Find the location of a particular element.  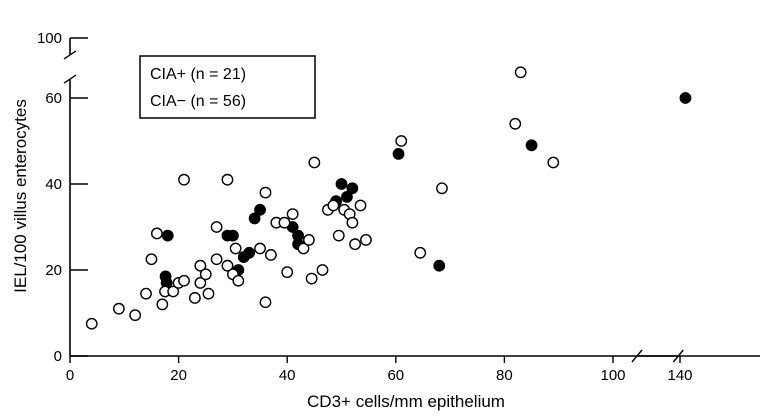

x-tick-label: 60 is located at coordinates (395, 375).